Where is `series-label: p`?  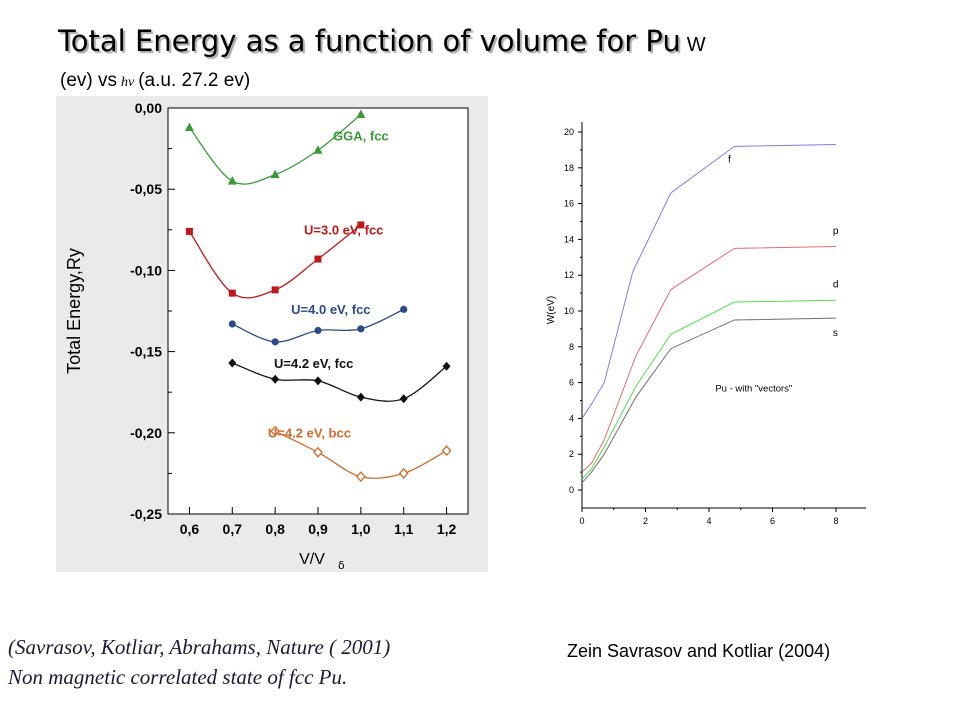
series-label: p is located at coordinates (836, 231).